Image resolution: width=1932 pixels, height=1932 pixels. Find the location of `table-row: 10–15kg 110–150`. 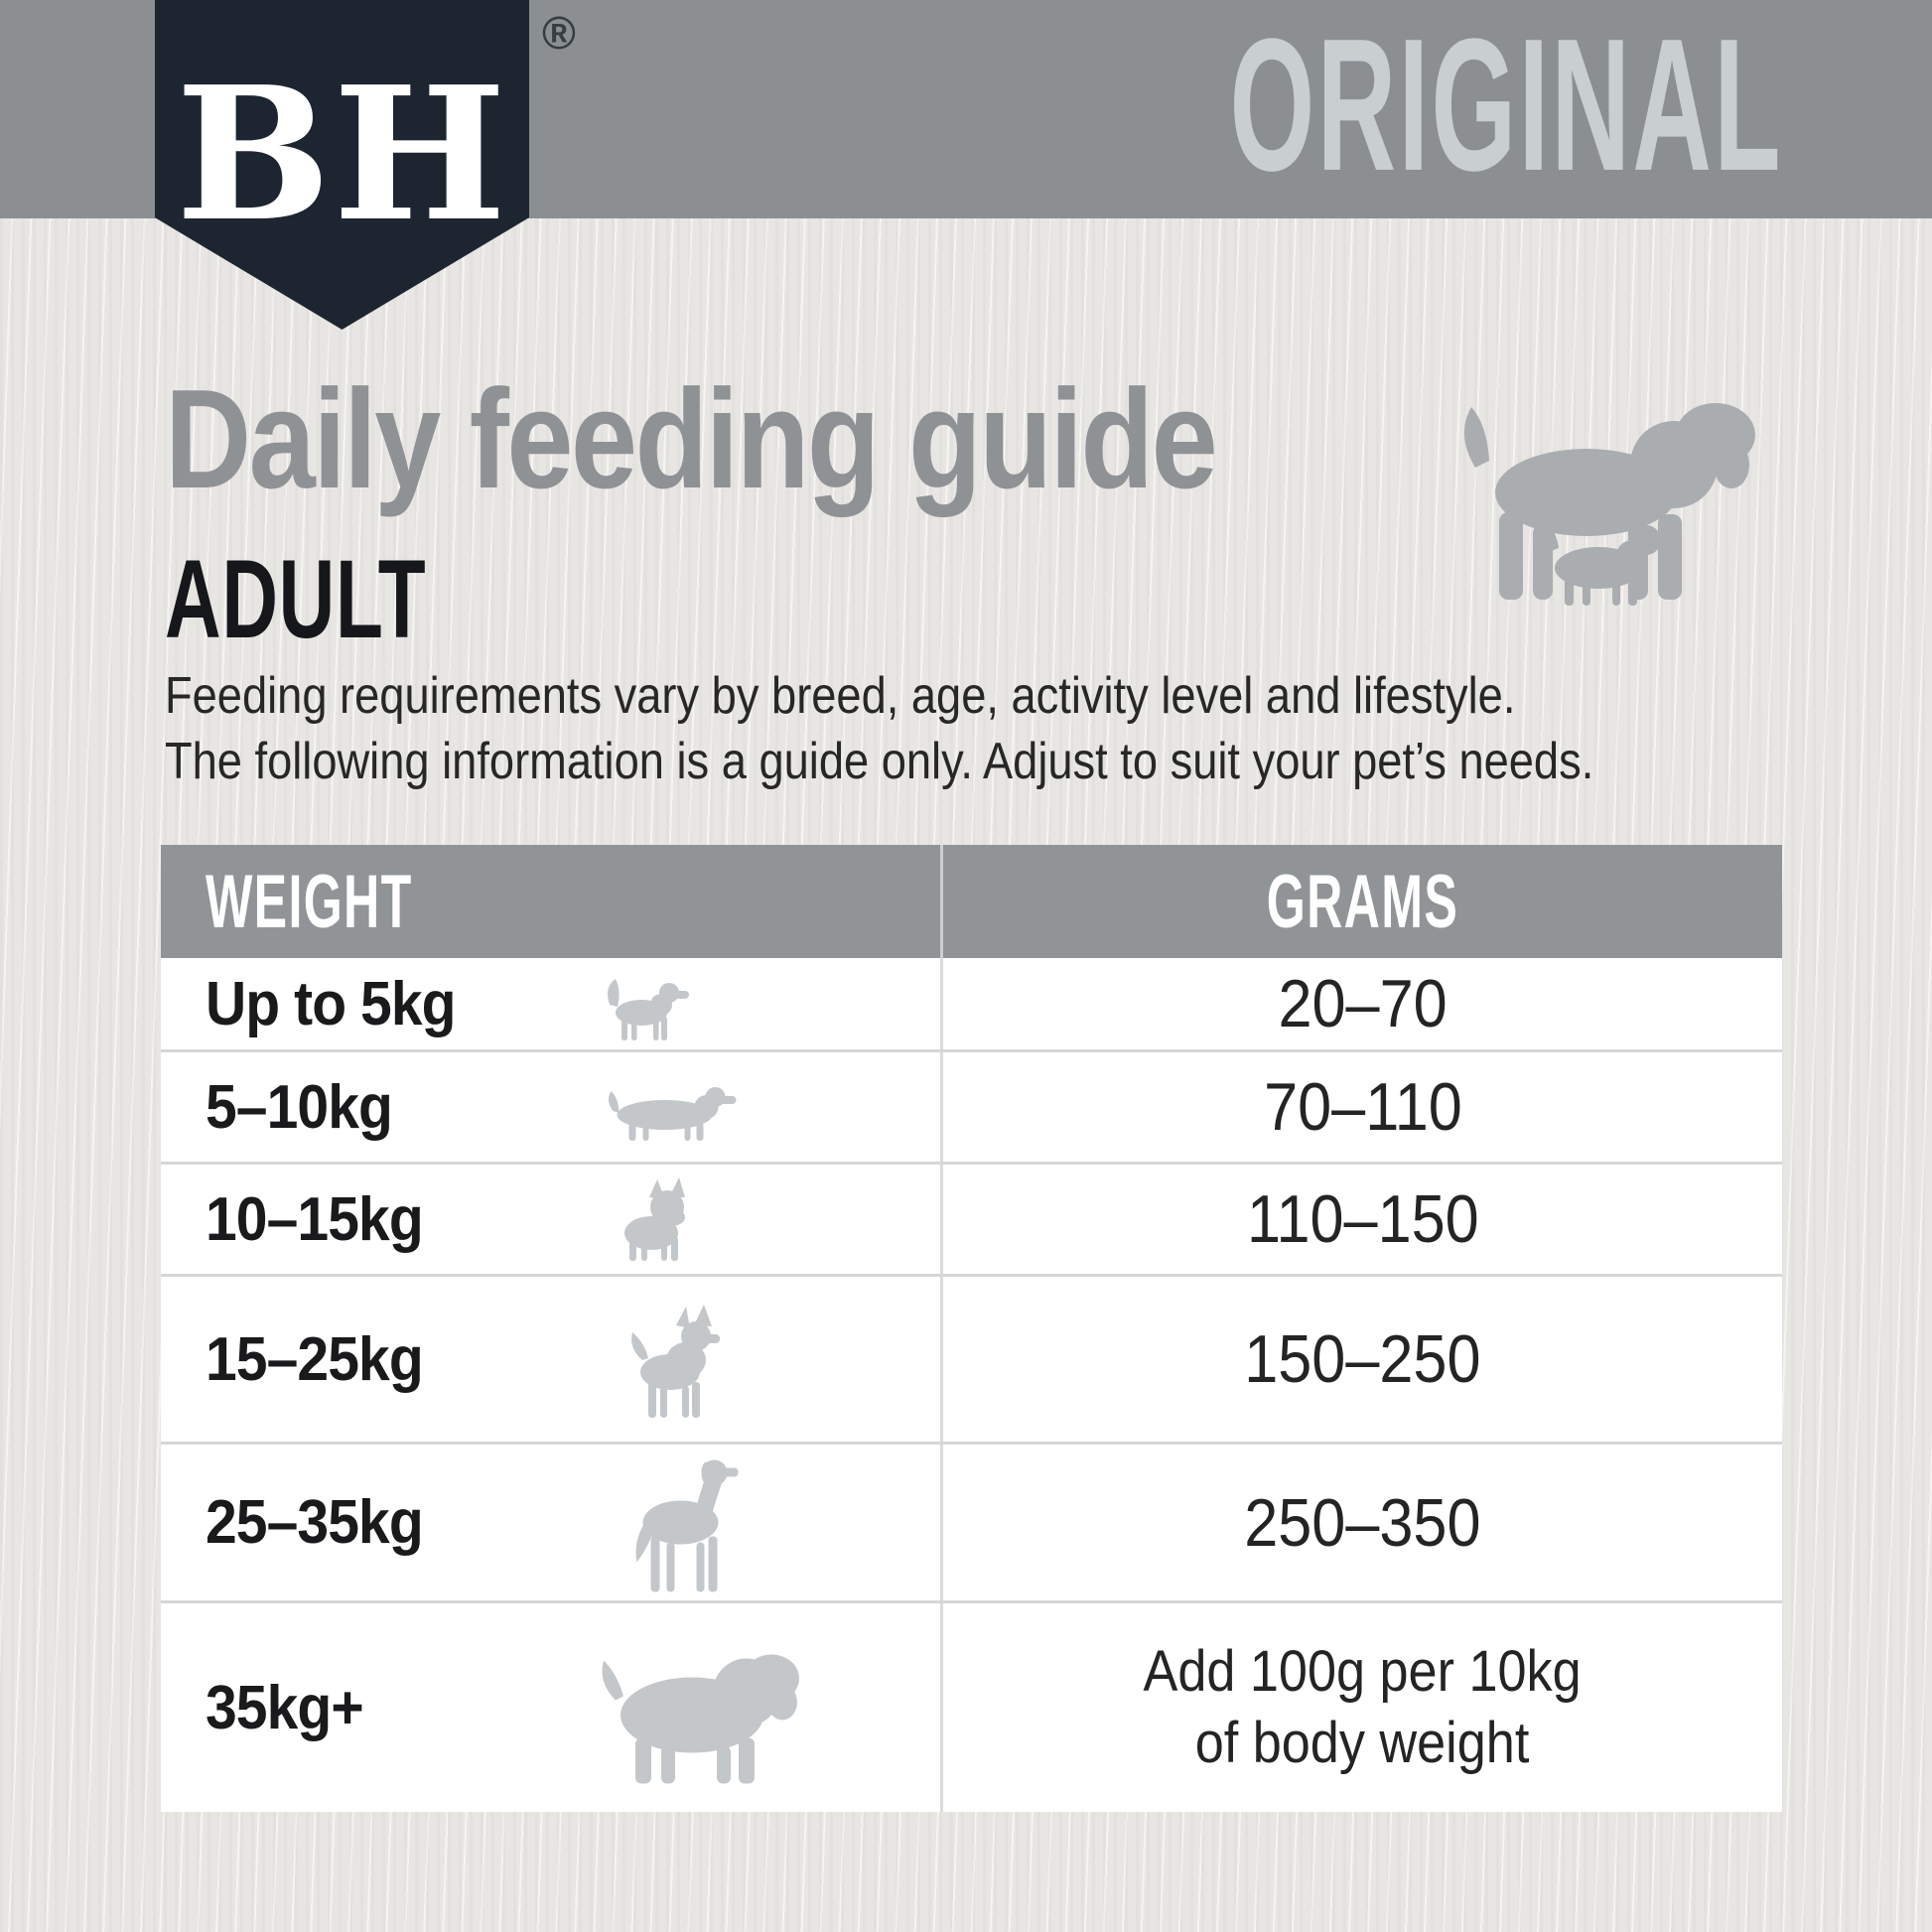

table-row: 10–15kg 110–150 is located at coordinates (971, 1218).